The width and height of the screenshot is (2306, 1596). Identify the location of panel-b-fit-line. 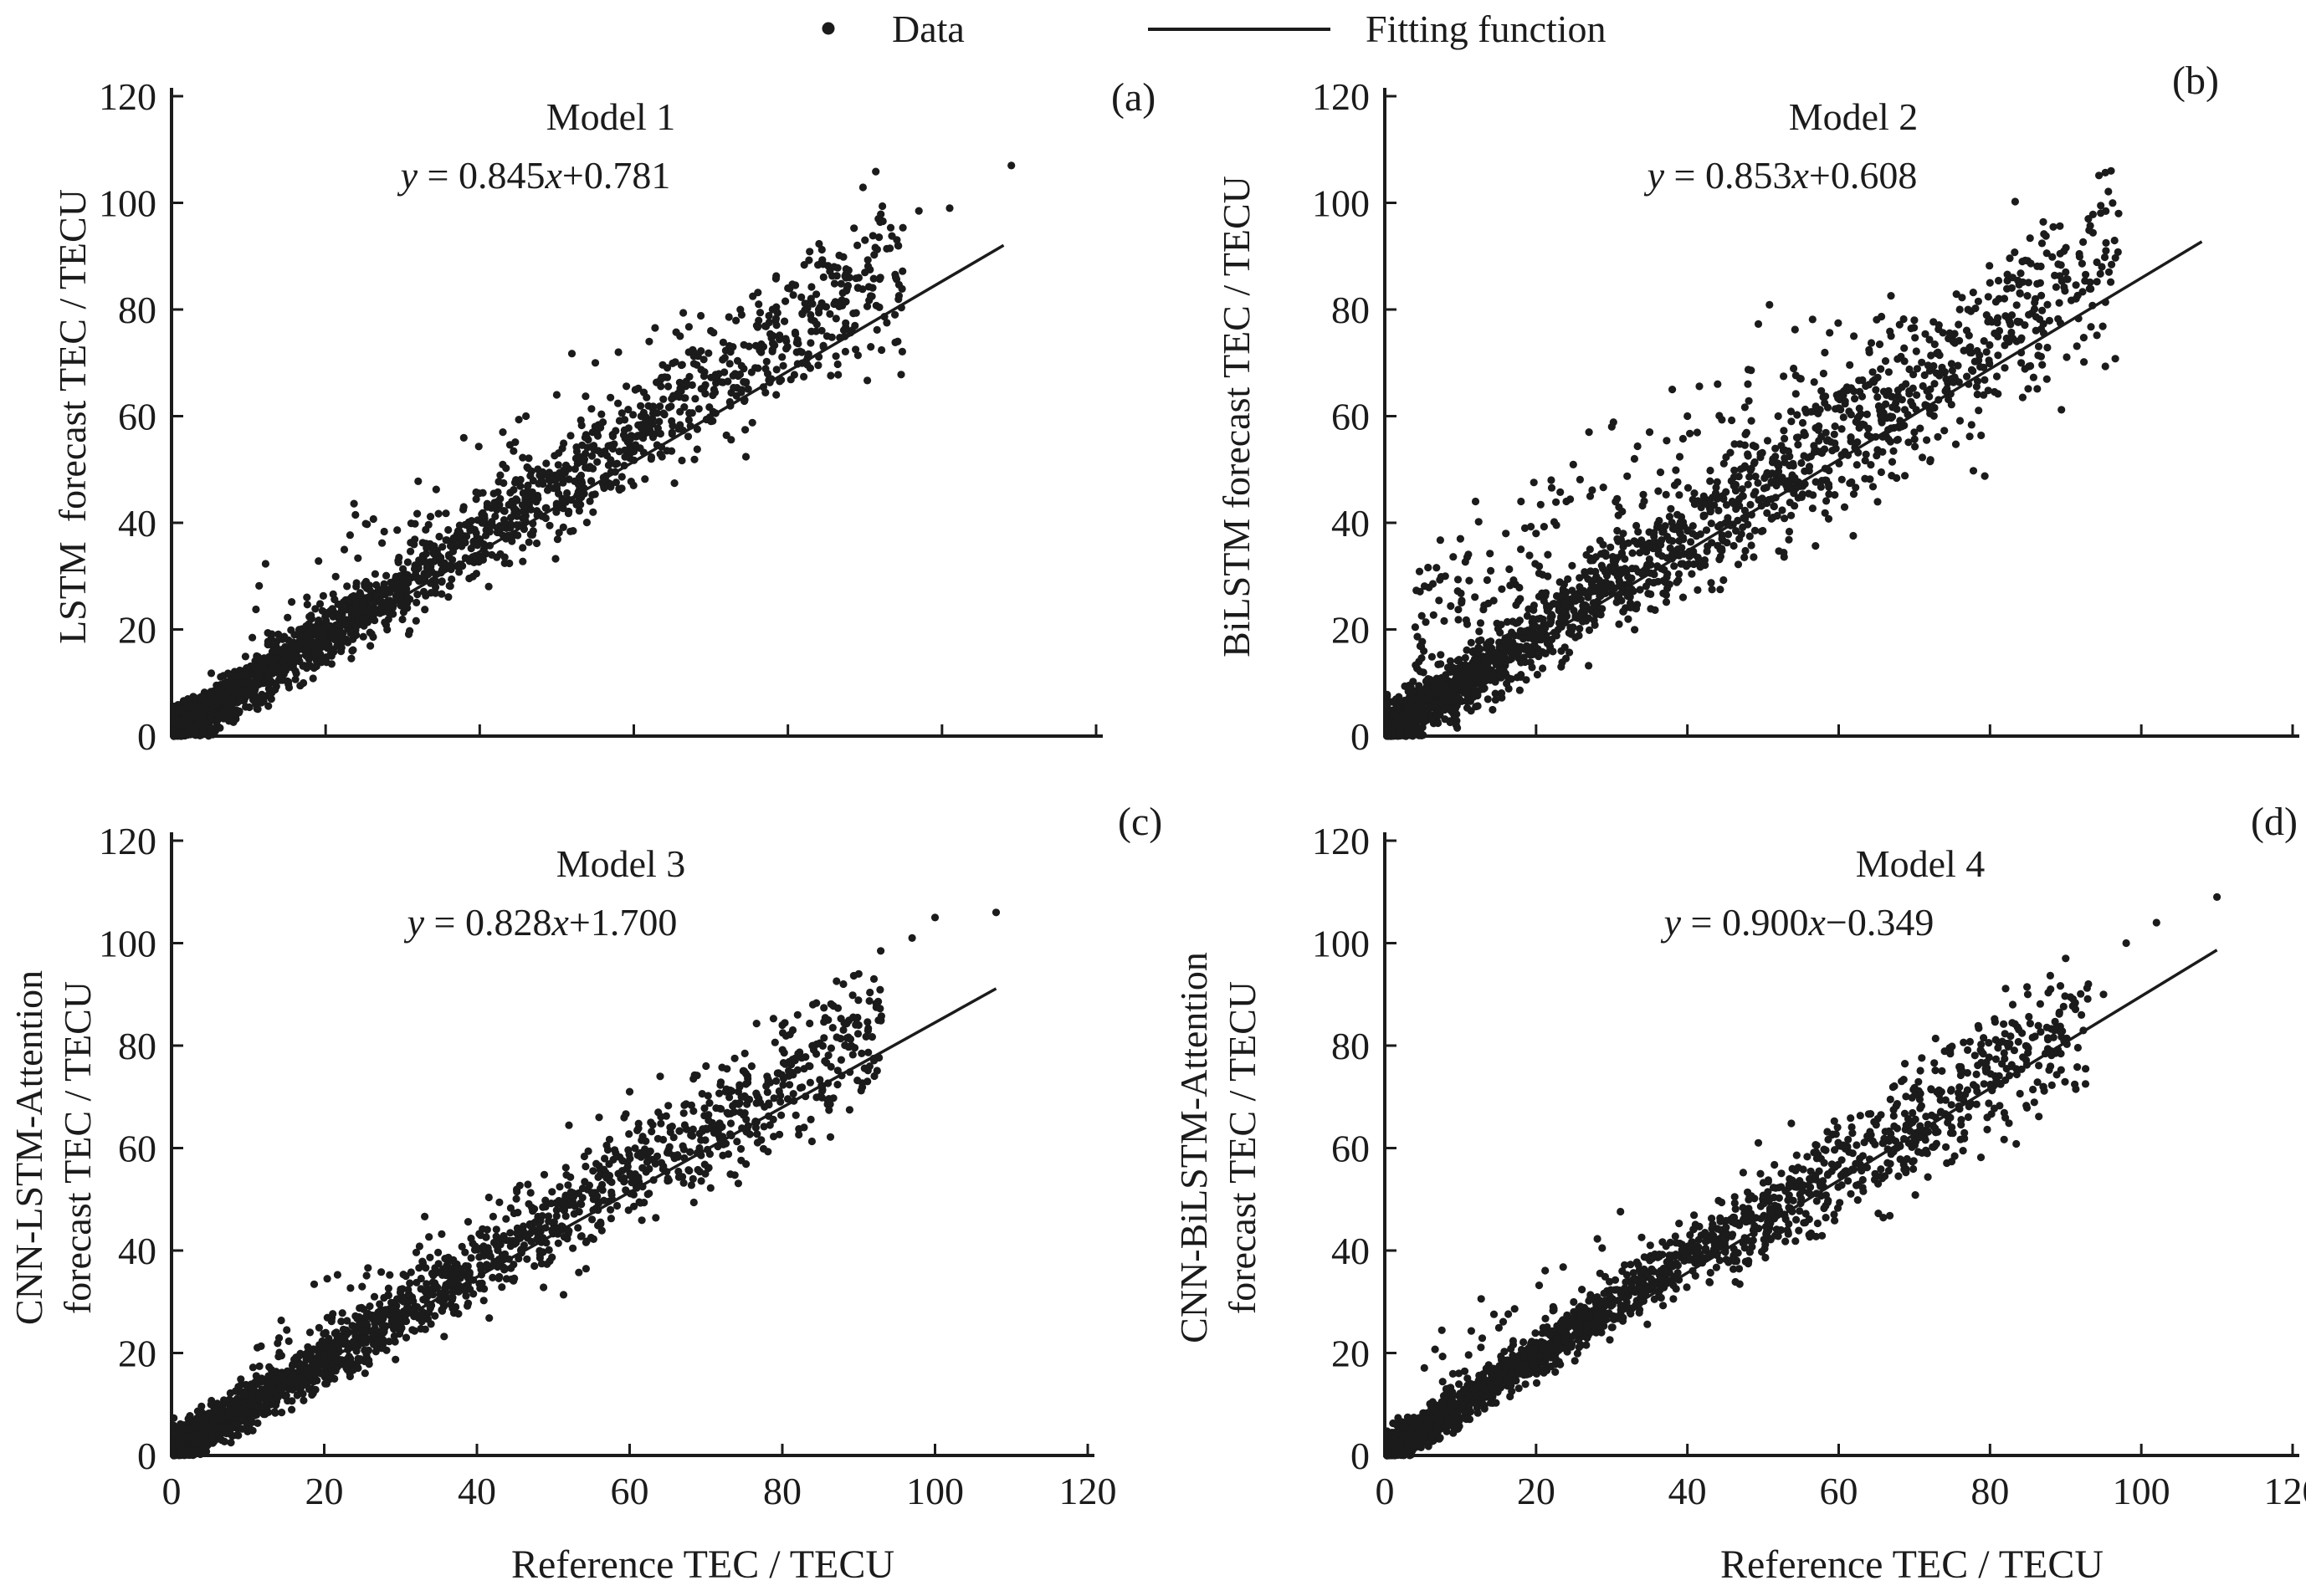
(1793, 487).